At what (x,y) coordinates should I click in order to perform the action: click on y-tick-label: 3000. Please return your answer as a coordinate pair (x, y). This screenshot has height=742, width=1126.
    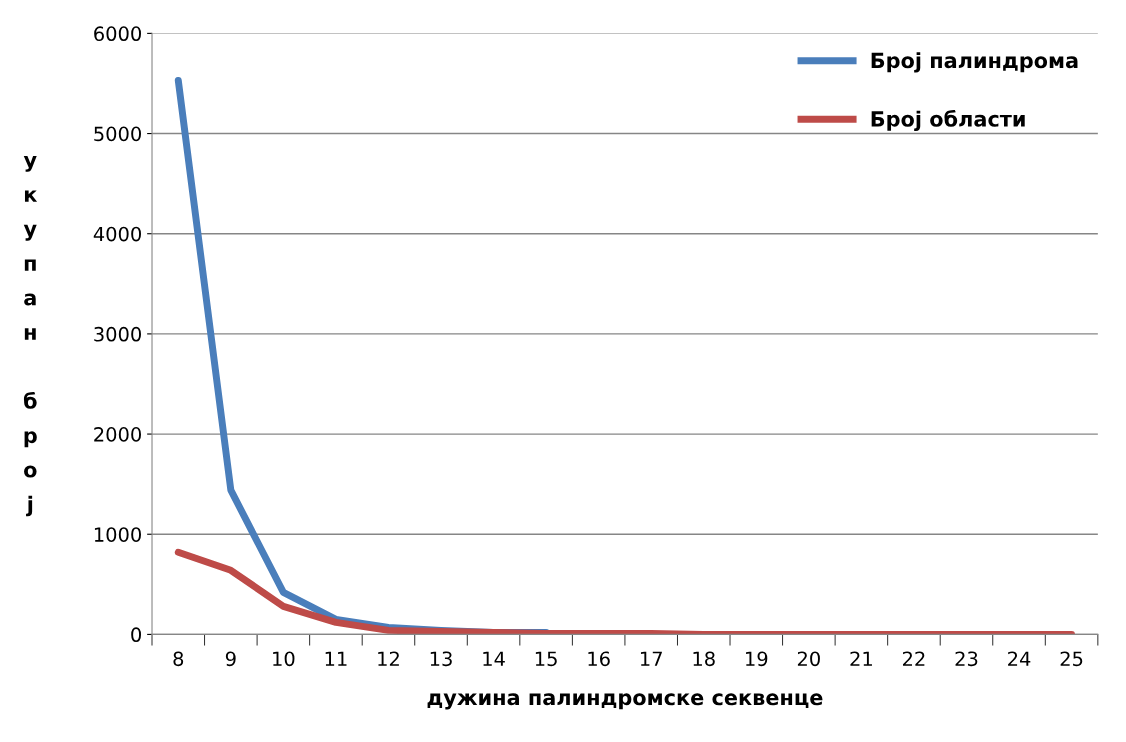
    Looking at the image, I should click on (117, 334).